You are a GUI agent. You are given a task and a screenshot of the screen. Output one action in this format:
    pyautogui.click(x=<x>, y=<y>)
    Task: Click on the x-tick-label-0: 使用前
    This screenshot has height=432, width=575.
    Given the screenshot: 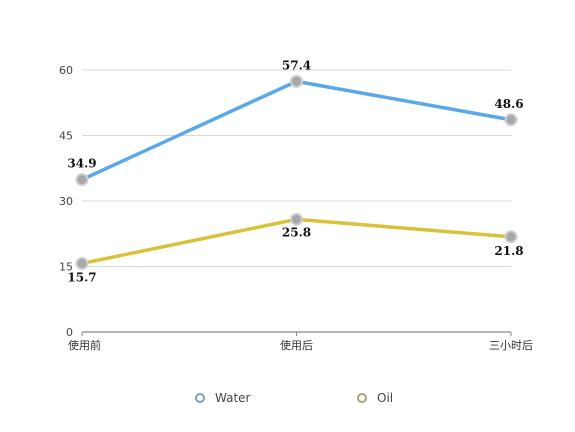 What is the action you would take?
    pyautogui.click(x=84, y=345)
    